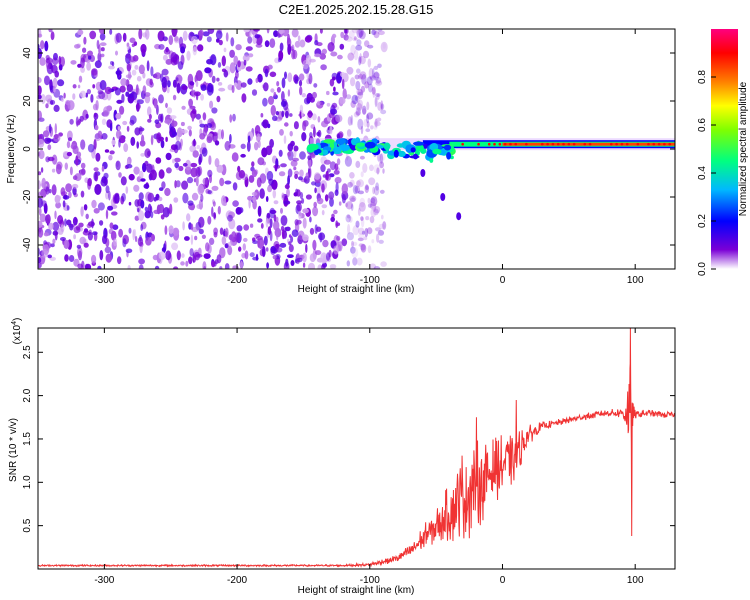 Image resolution: width=750 pixels, height=600 pixels. I want to click on snr-y-label: SNR (10 * v/v), so click(13, 450).